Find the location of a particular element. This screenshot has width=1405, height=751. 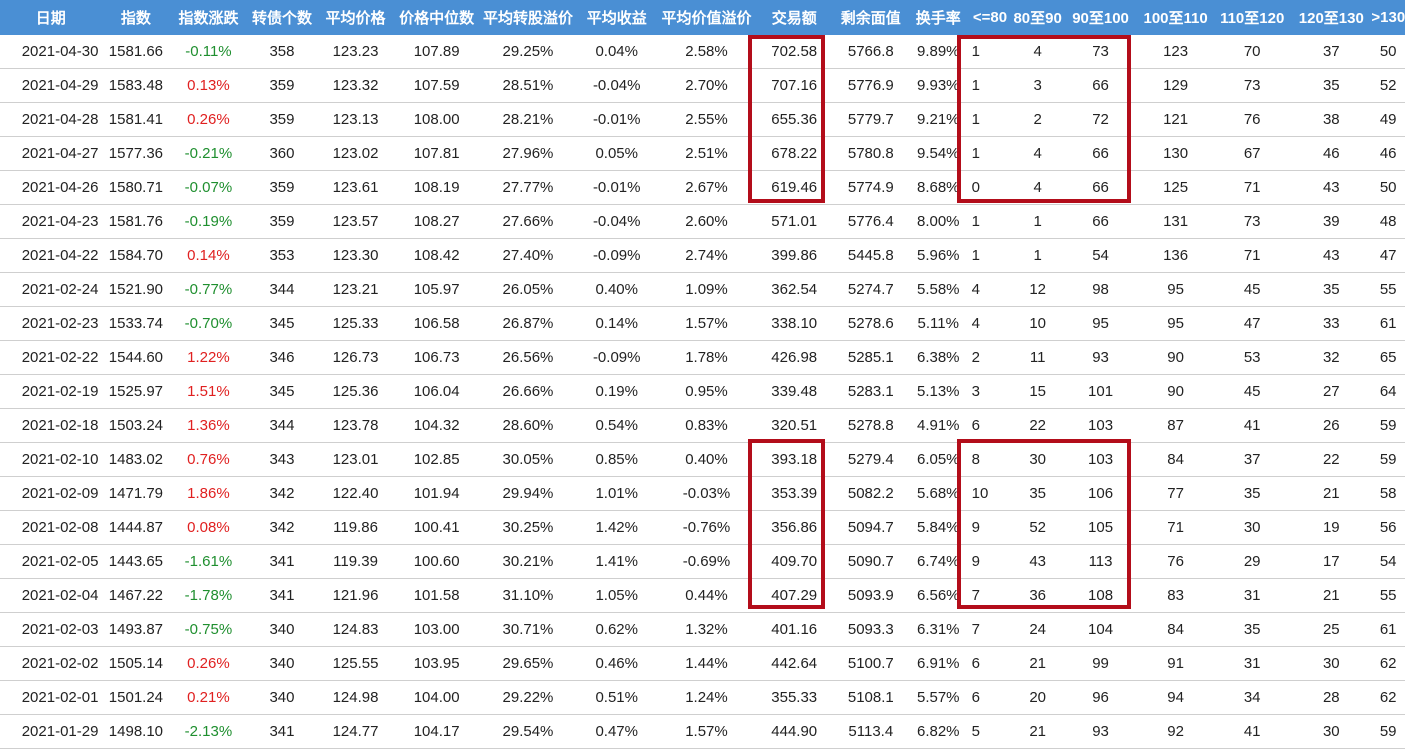

header-avg-return: 平均收益 is located at coordinates (617, 17).